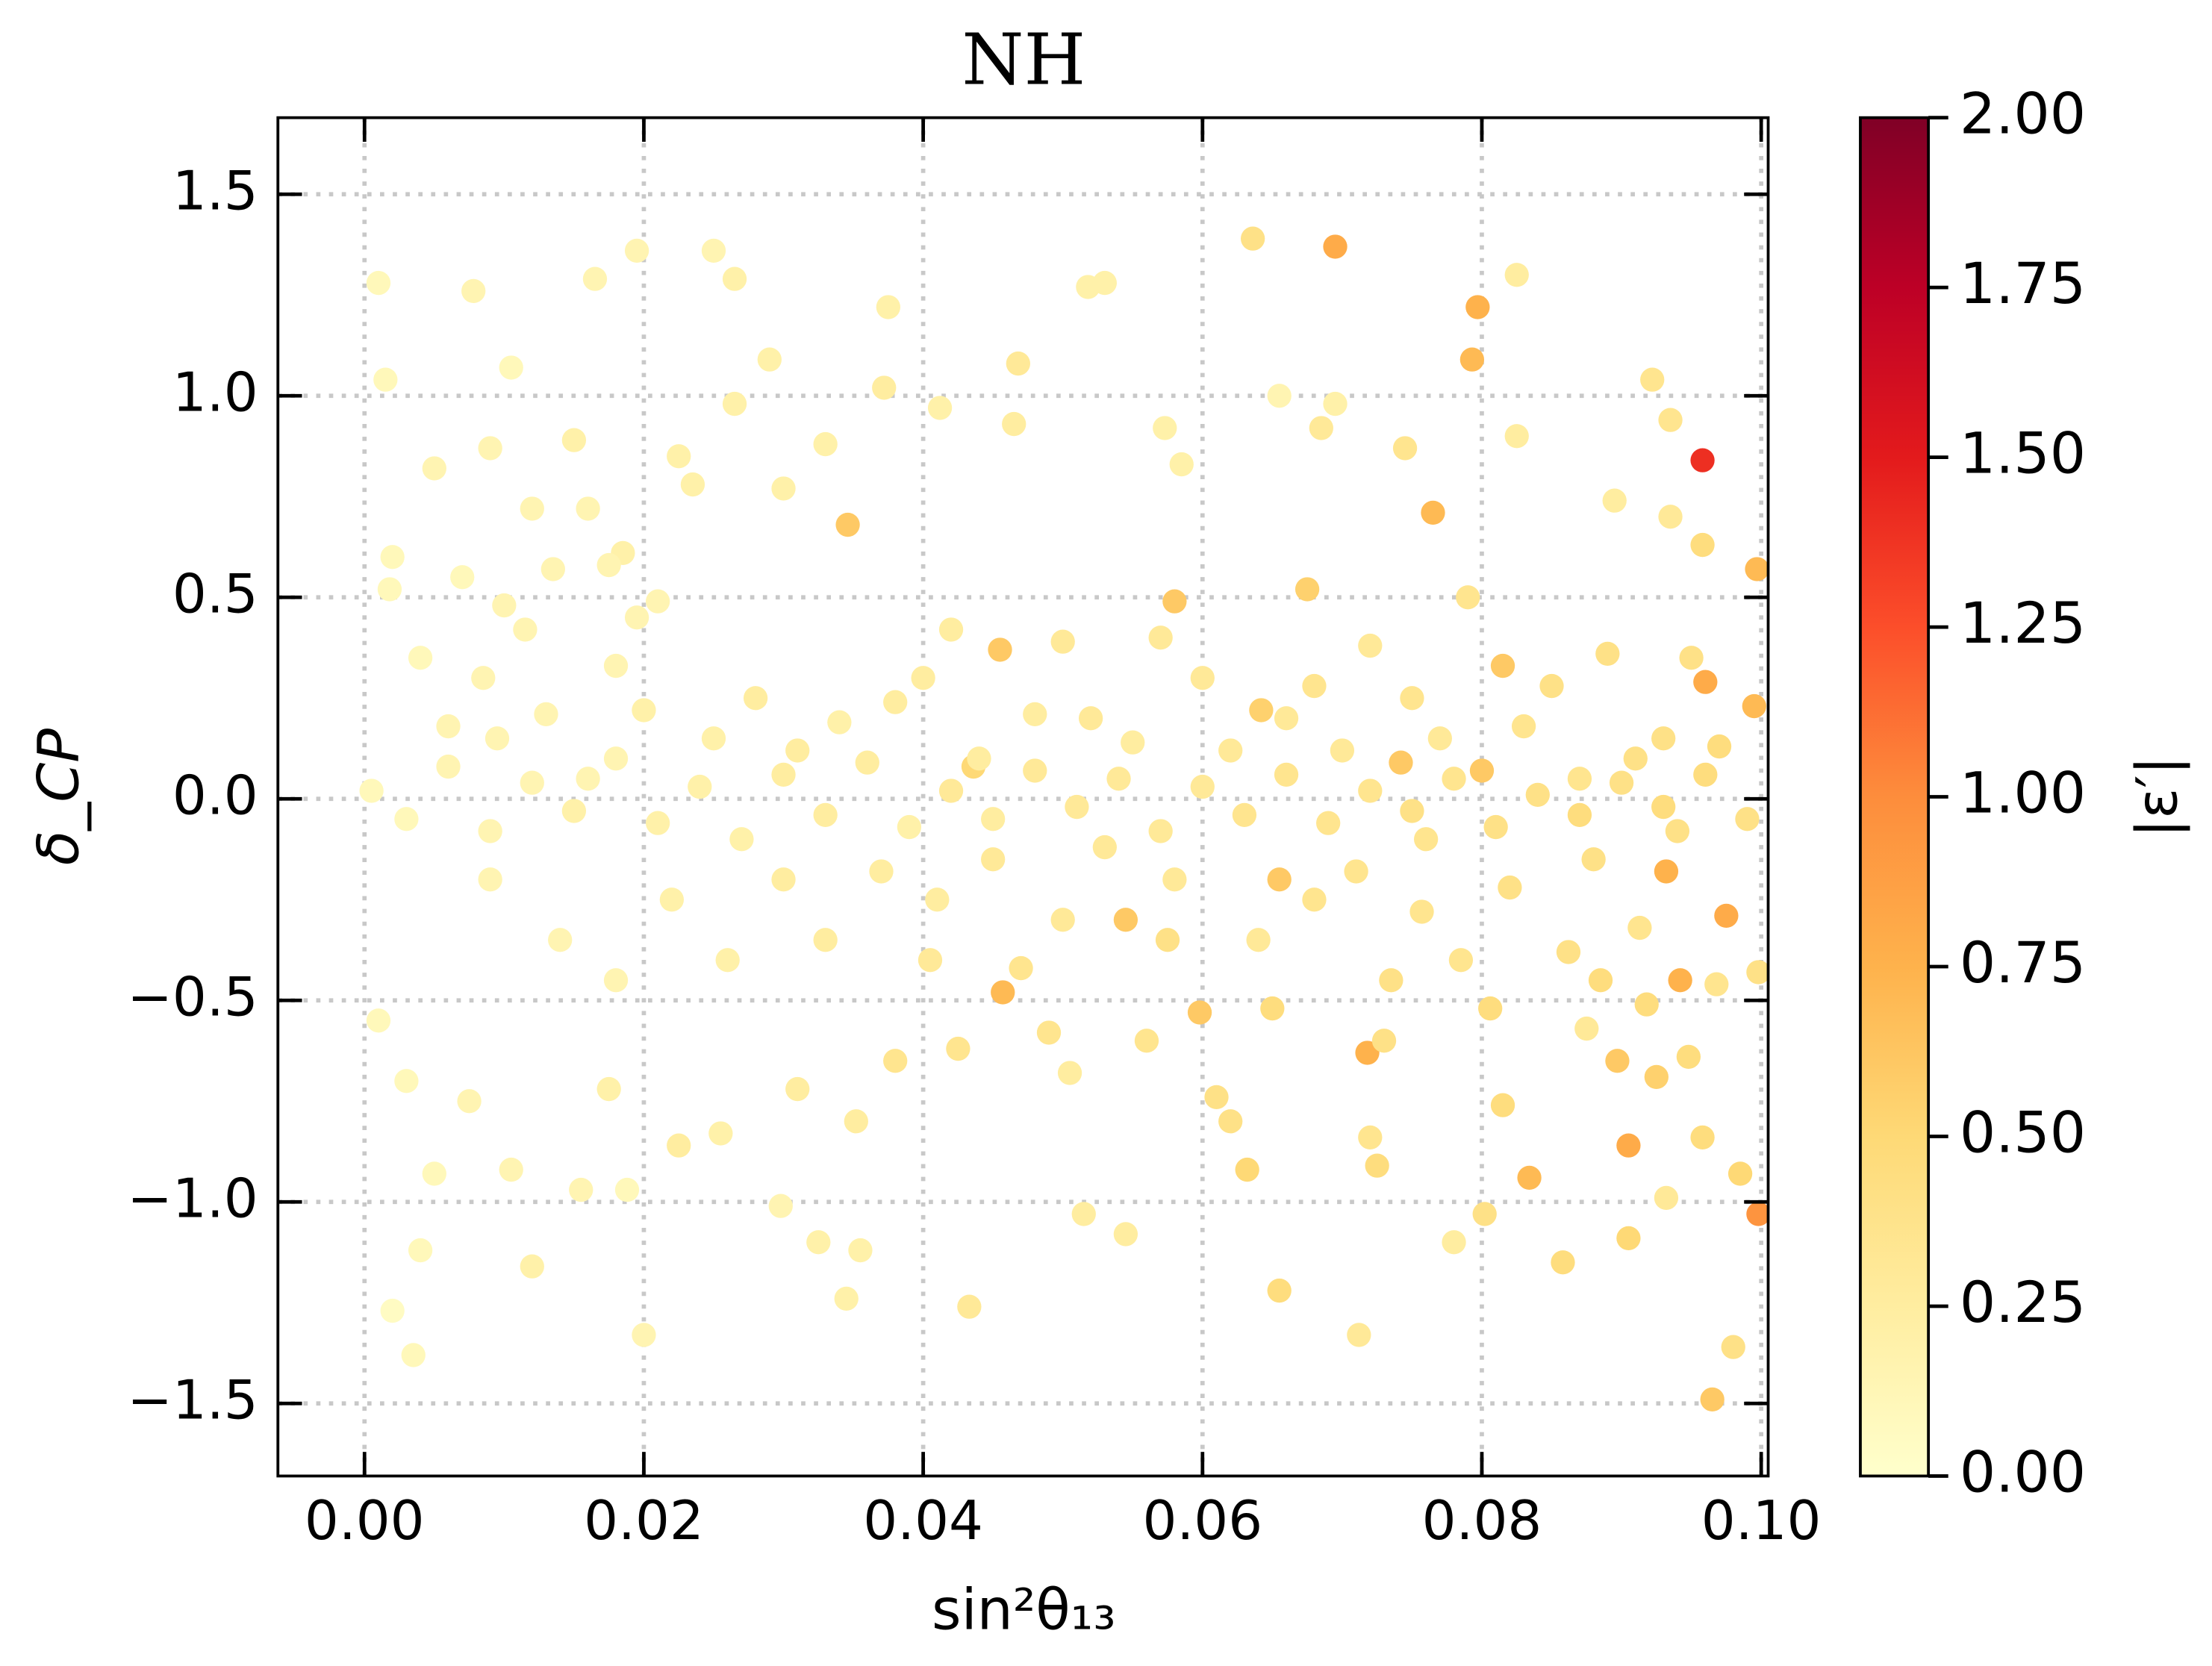 The width and height of the screenshot is (2212, 1666). What do you see at coordinates (215, 594) in the screenshot?
I see `y-tick-label: 0.5` at bounding box center [215, 594].